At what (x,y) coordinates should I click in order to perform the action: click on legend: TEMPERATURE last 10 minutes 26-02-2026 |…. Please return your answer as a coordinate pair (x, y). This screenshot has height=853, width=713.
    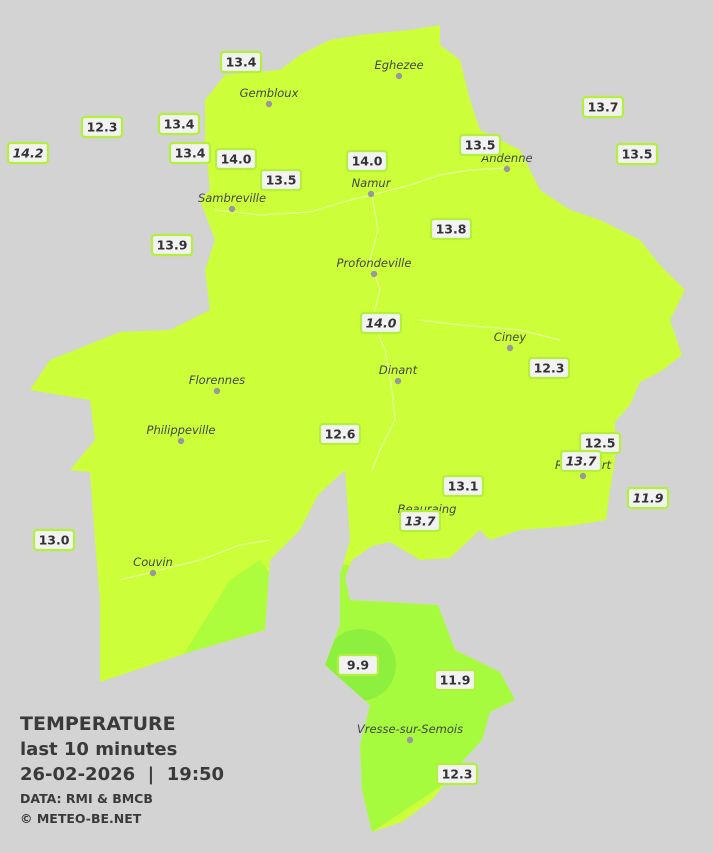
    Looking at the image, I should click on (122, 769).